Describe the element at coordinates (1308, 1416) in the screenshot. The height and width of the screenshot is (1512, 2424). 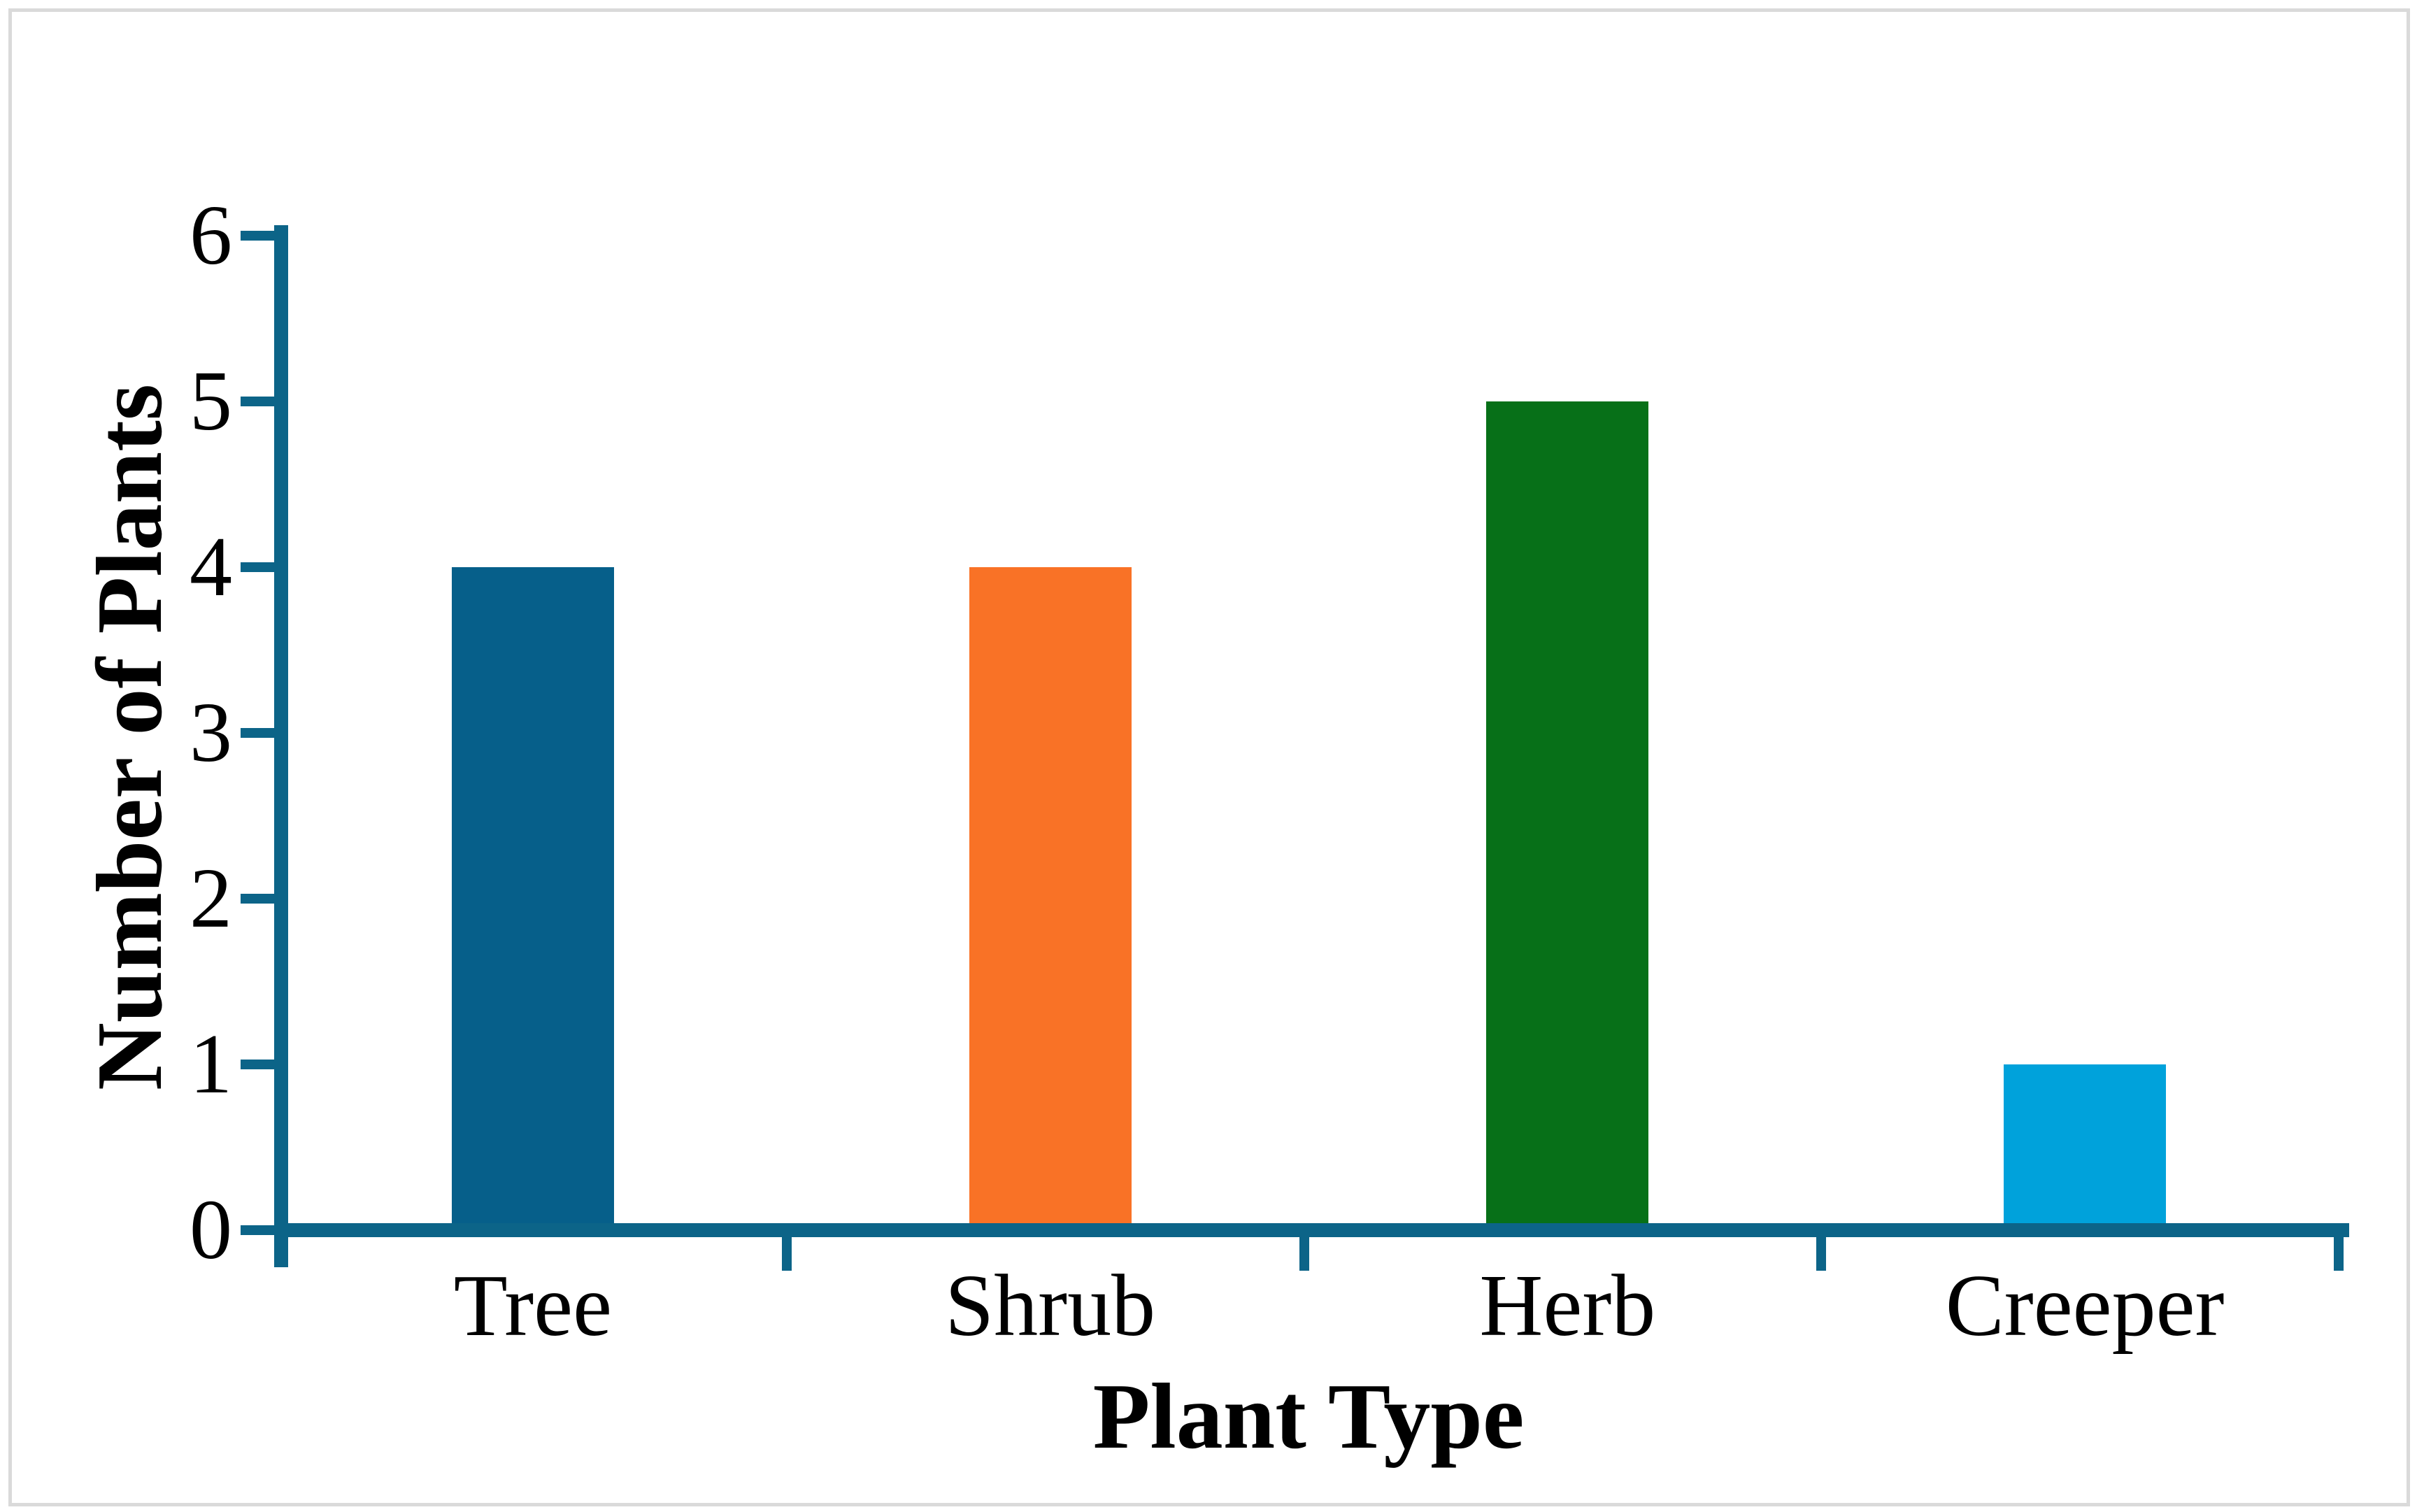
I see `x-axis-title: Plant Type` at that location.